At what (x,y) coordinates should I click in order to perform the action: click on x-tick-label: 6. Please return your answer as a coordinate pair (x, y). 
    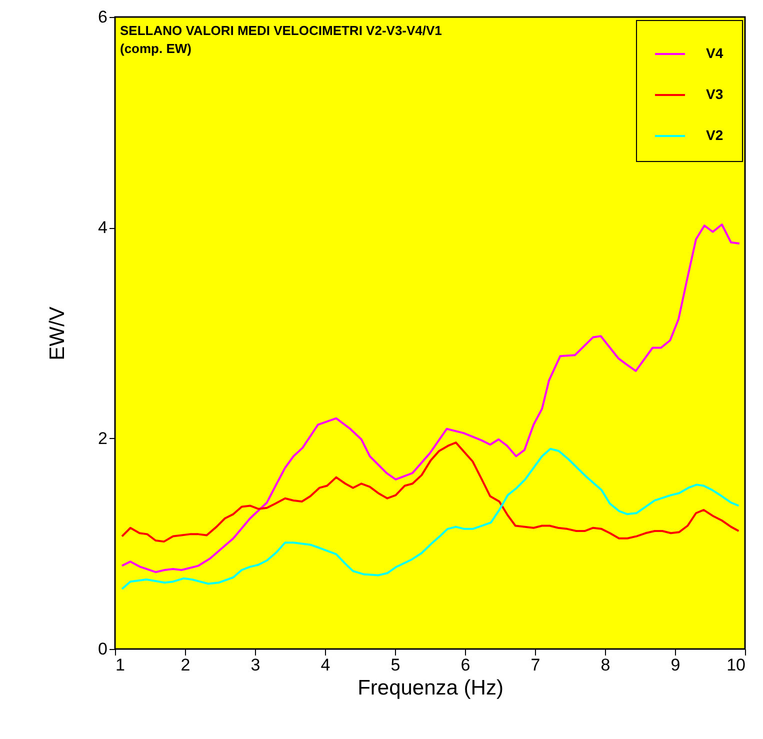
    Looking at the image, I should click on (465, 665).